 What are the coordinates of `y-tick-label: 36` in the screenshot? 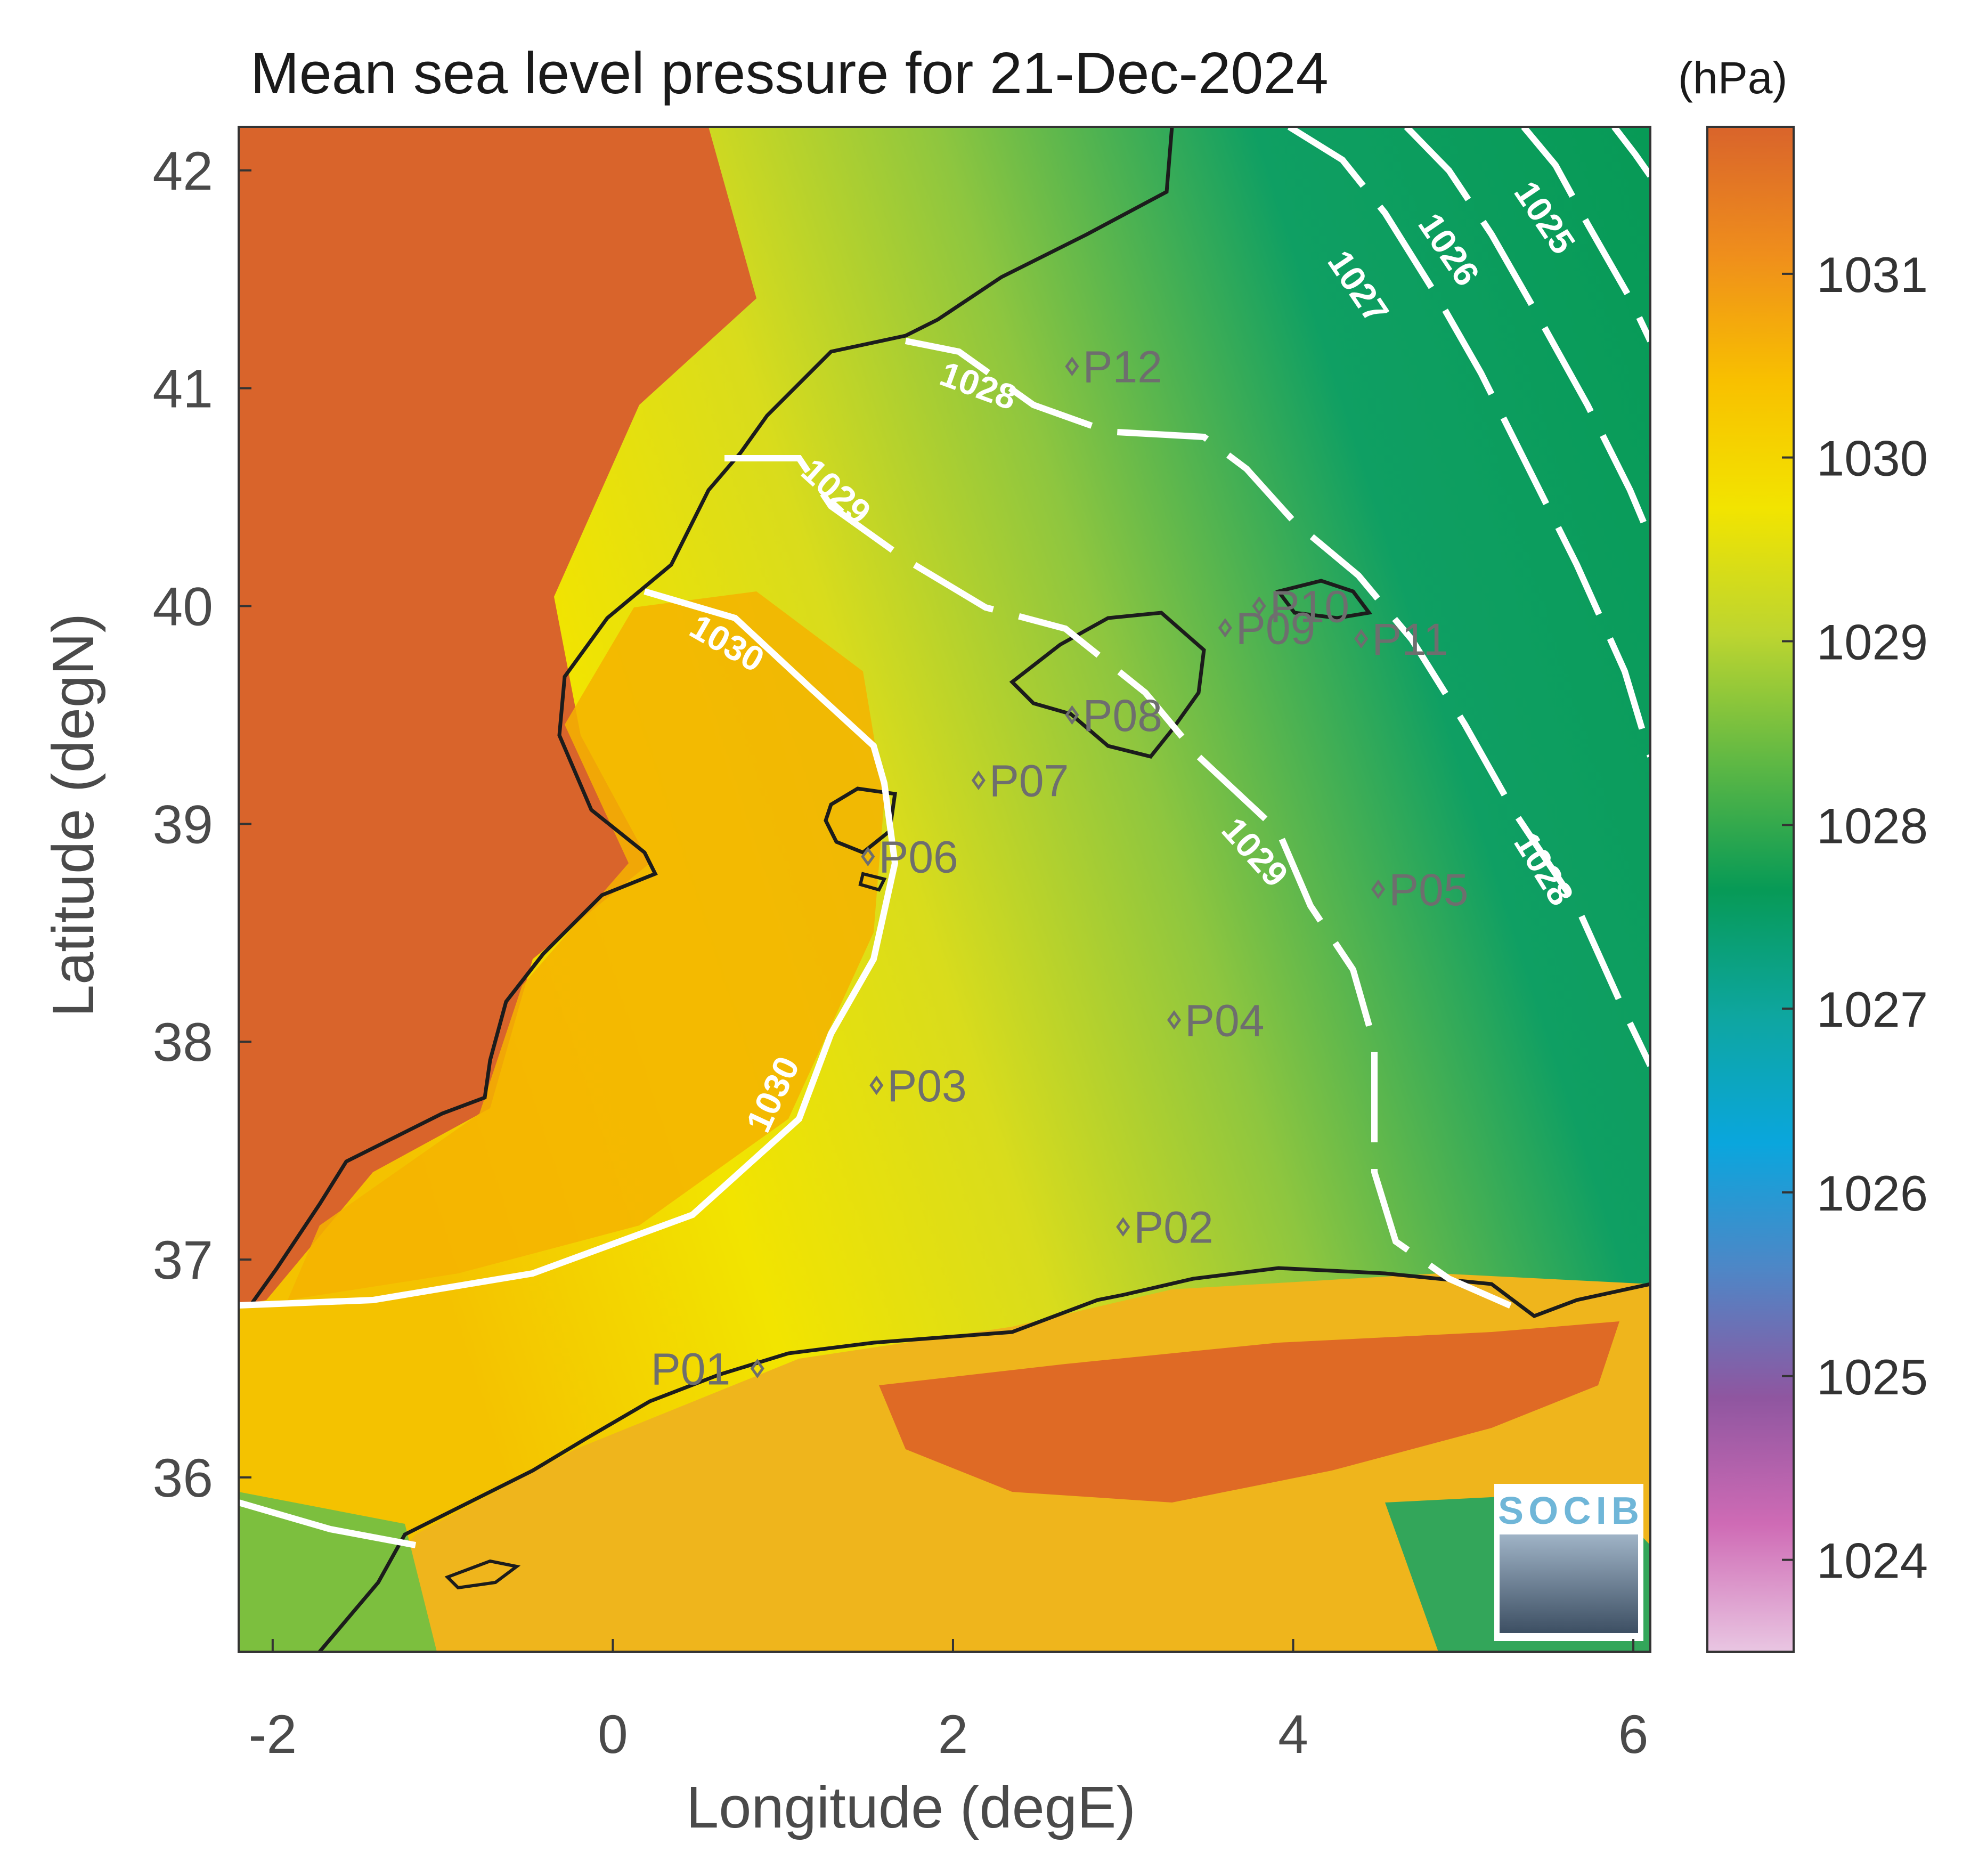 It's located at (183, 1478).